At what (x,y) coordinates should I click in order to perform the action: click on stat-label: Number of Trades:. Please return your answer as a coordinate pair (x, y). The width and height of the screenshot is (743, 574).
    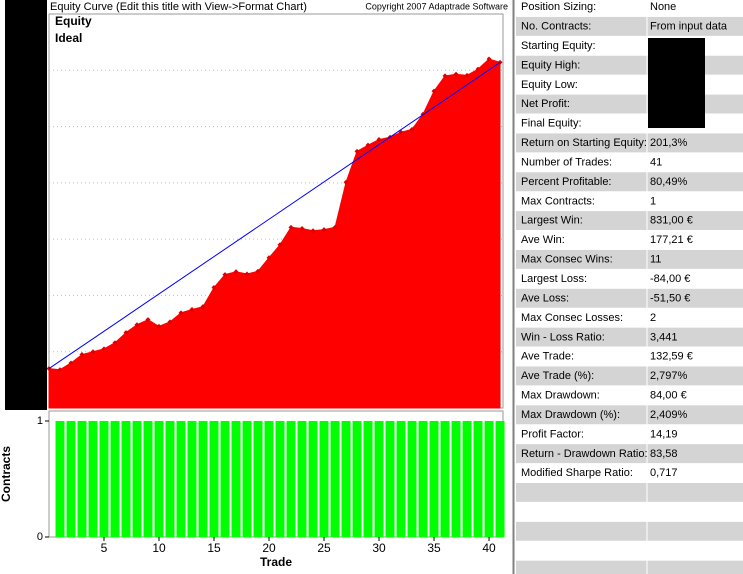
    Looking at the image, I should click on (566, 162).